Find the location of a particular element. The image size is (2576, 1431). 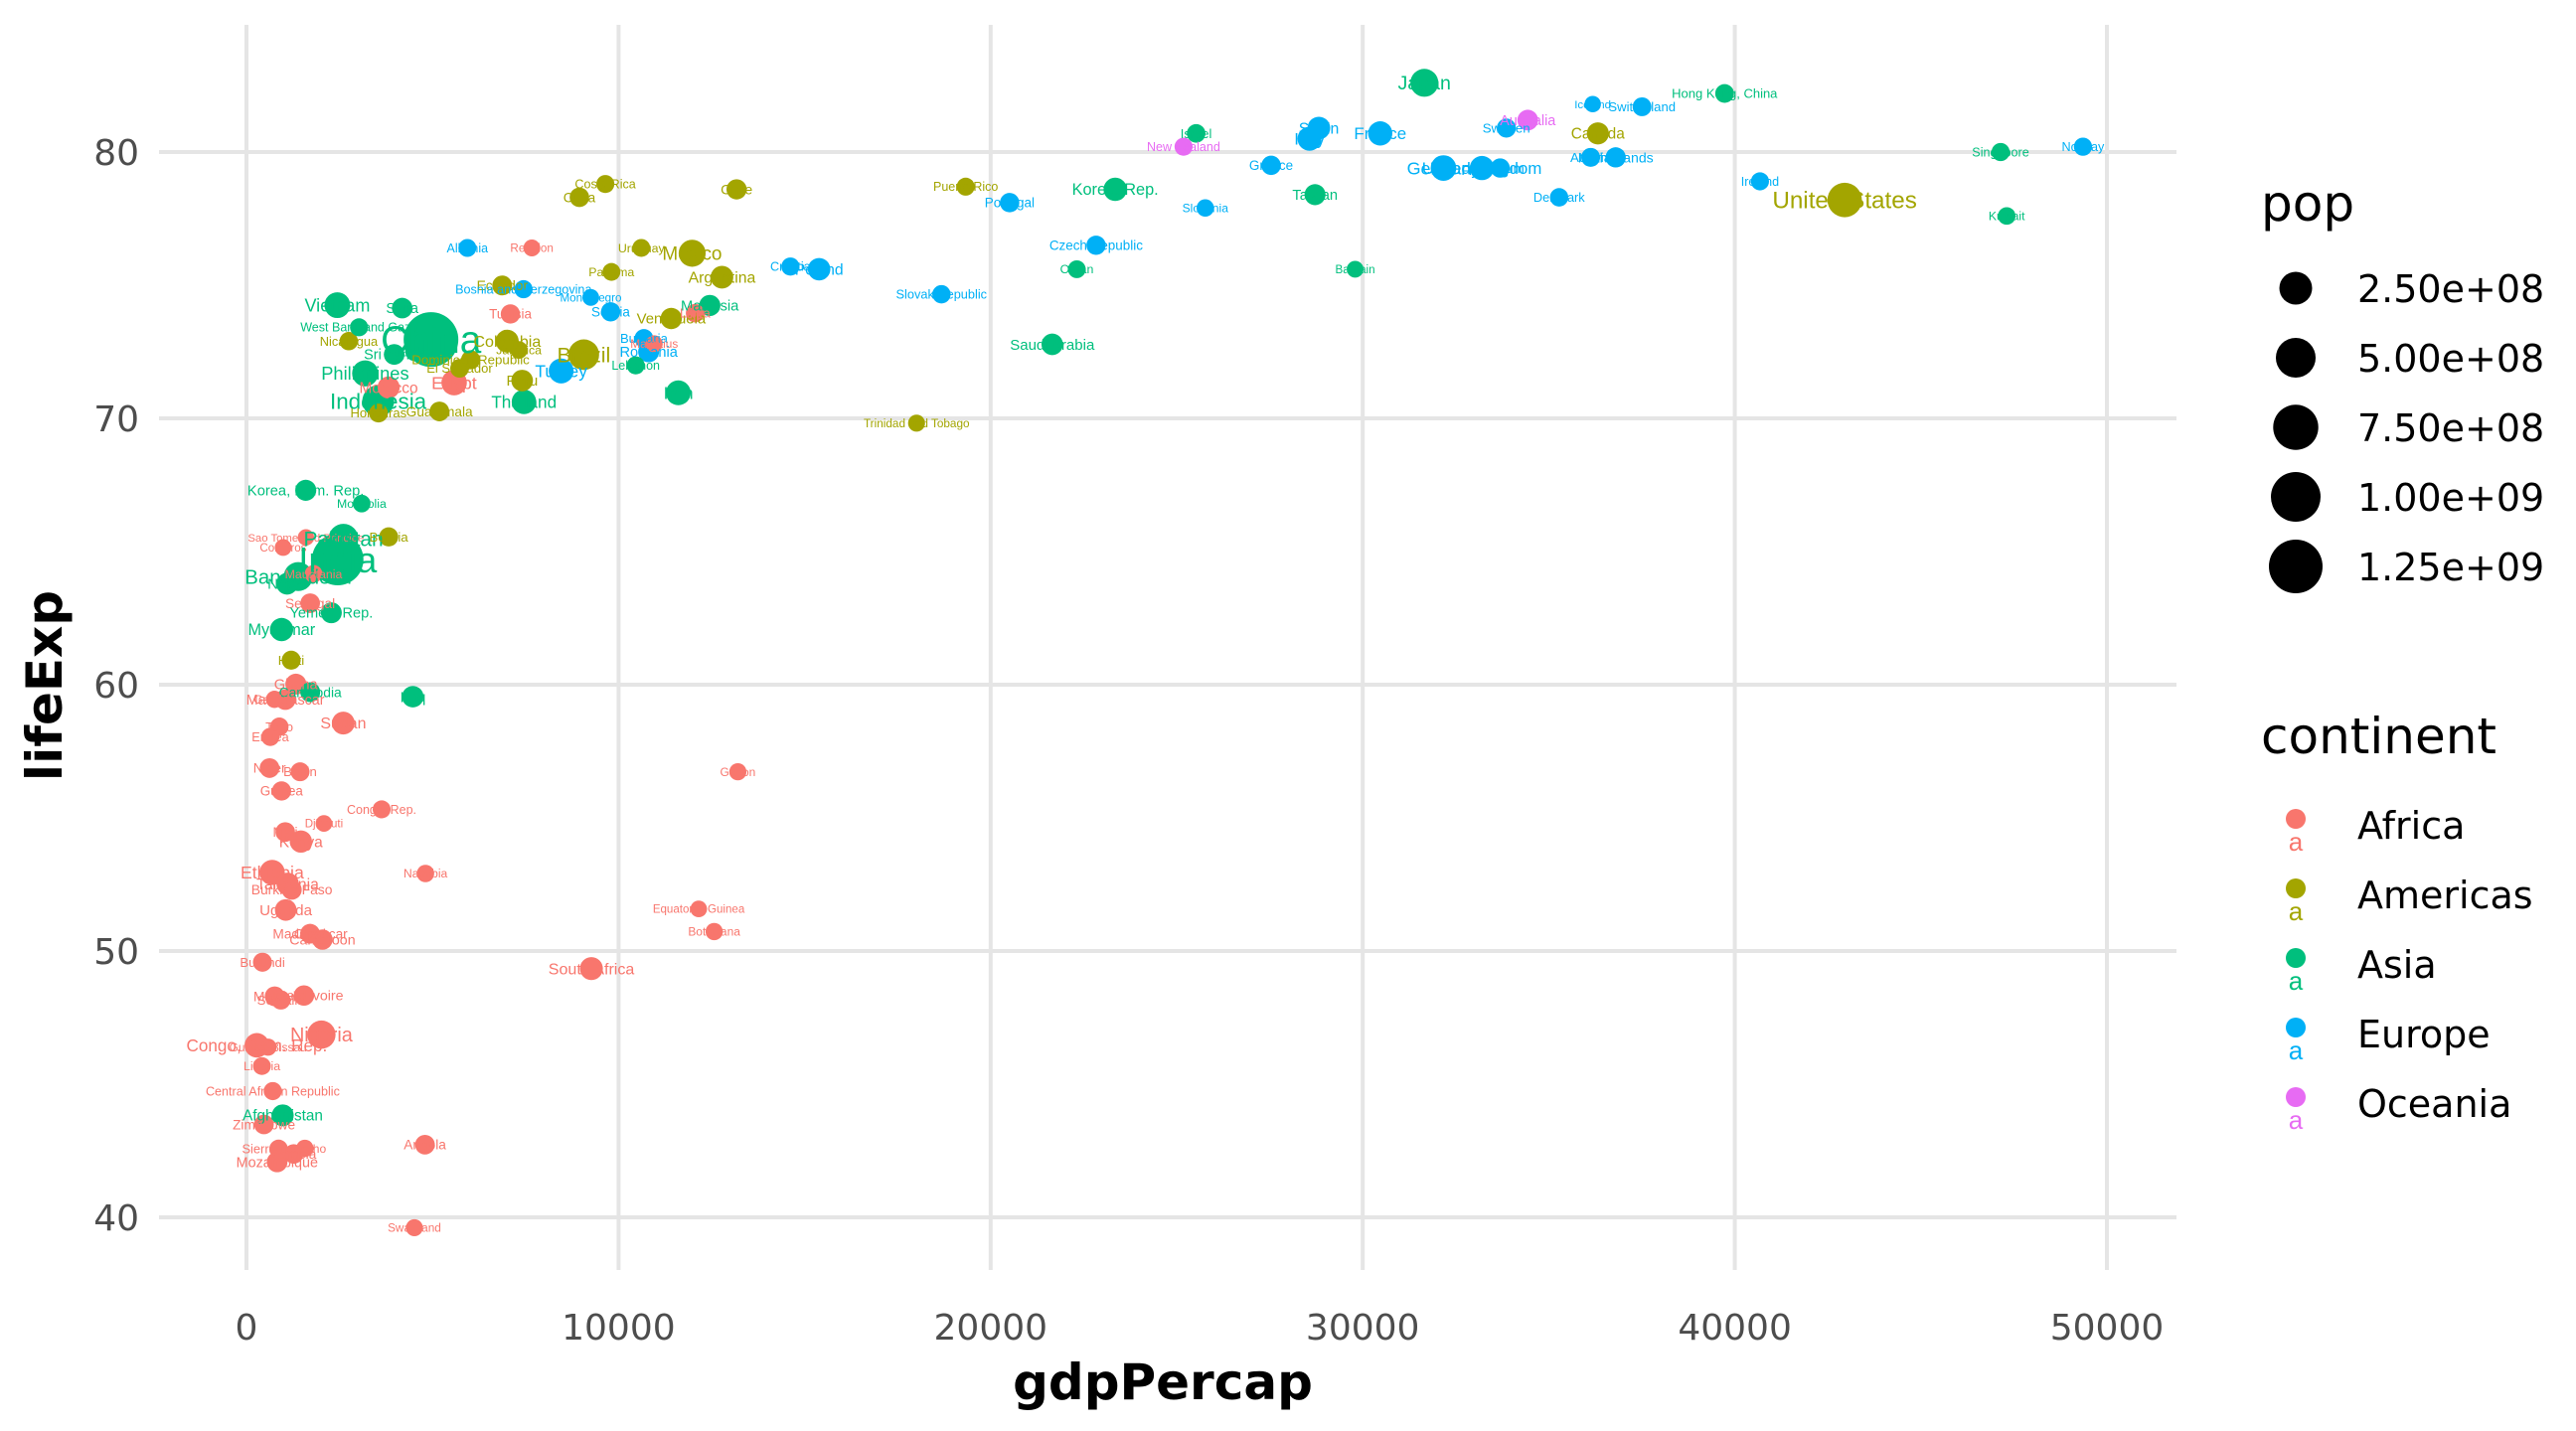

size-legend-key is located at coordinates (2296, 566).